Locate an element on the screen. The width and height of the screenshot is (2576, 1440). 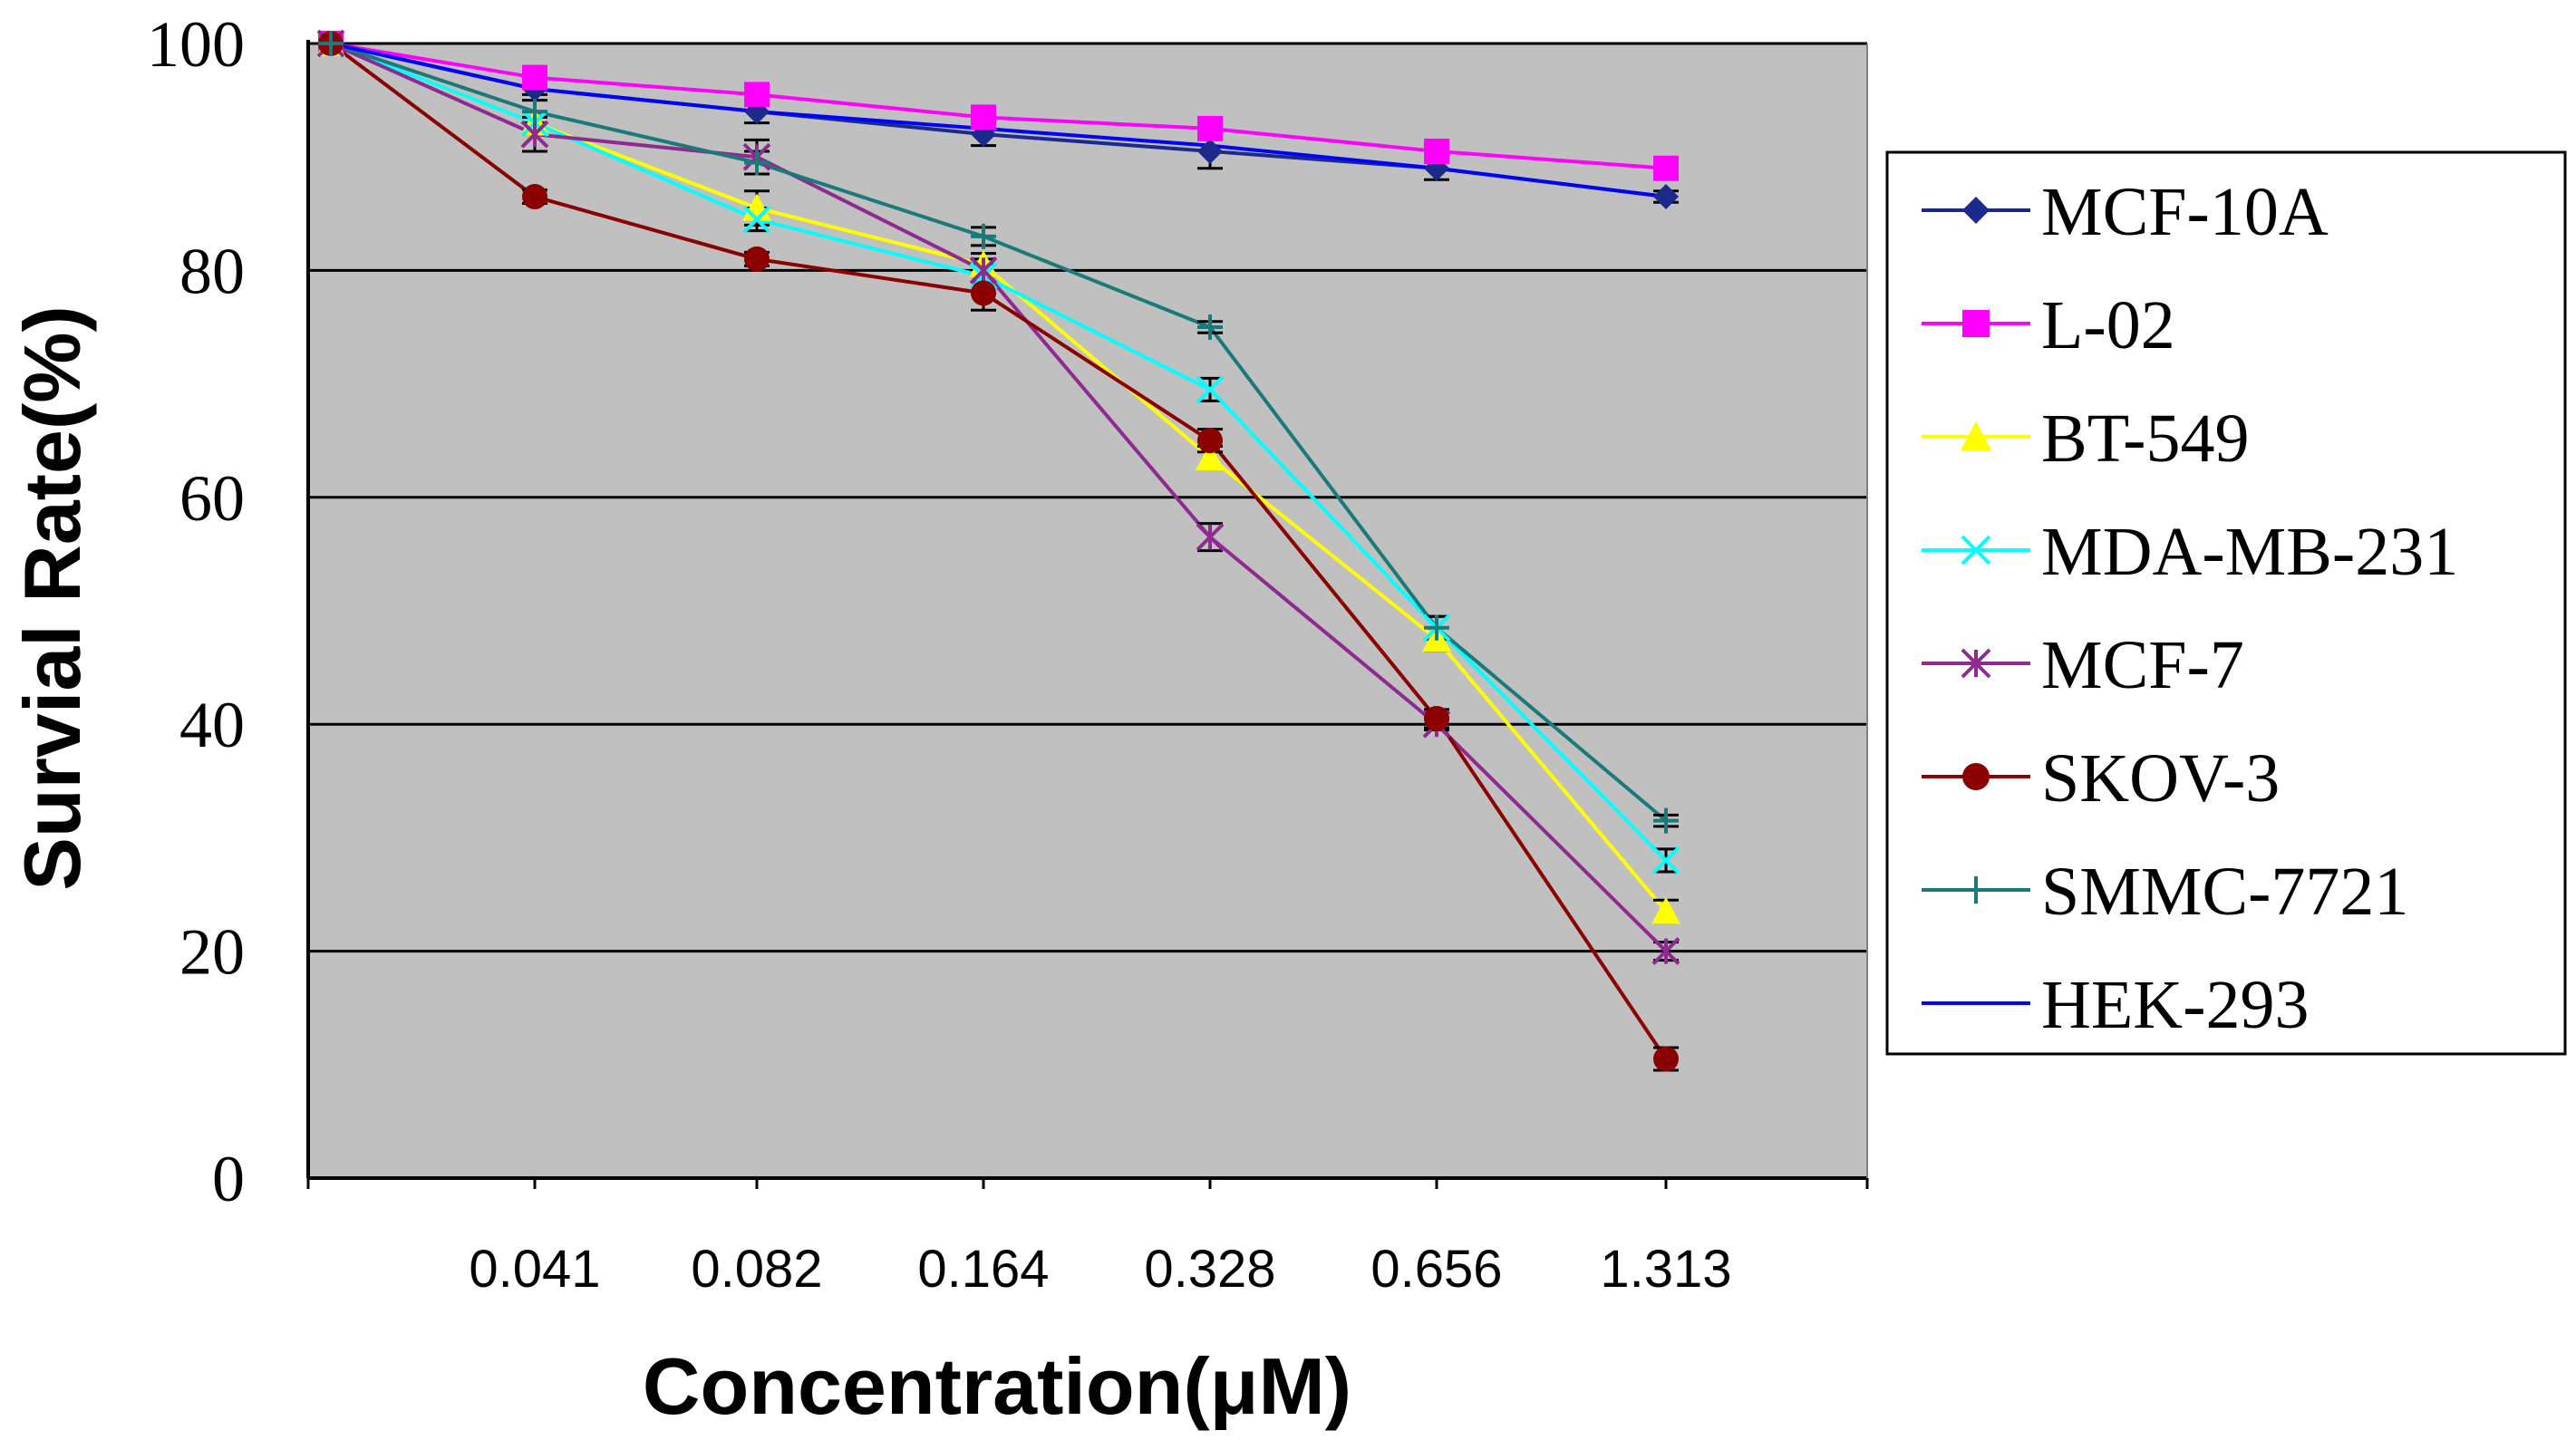
x-axis-title: Concentration(μM) is located at coordinates (997, 1386).